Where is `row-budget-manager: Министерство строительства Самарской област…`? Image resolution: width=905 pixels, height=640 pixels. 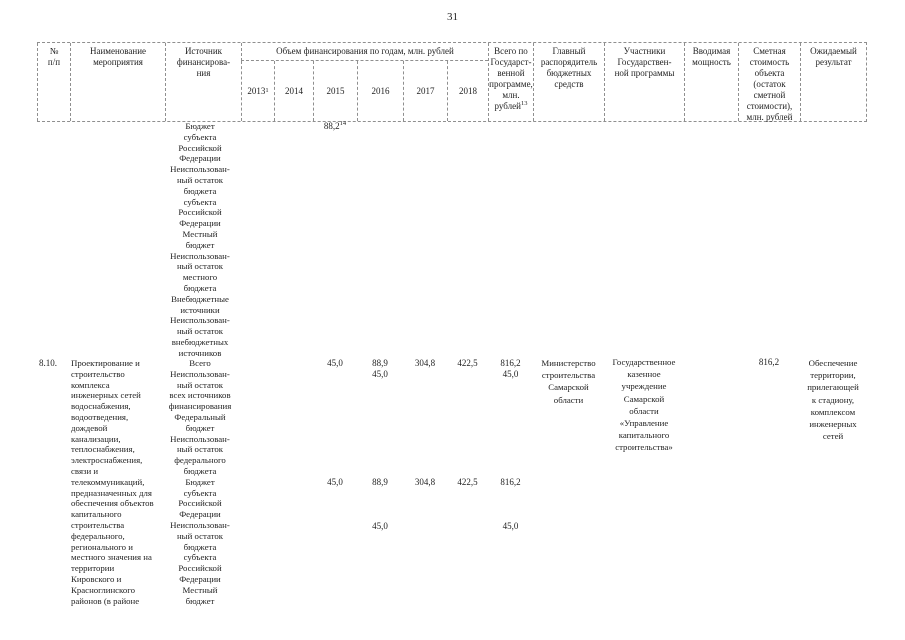
row-budget-manager: Министерство строительства Самарской област… is located at coordinates (568, 381).